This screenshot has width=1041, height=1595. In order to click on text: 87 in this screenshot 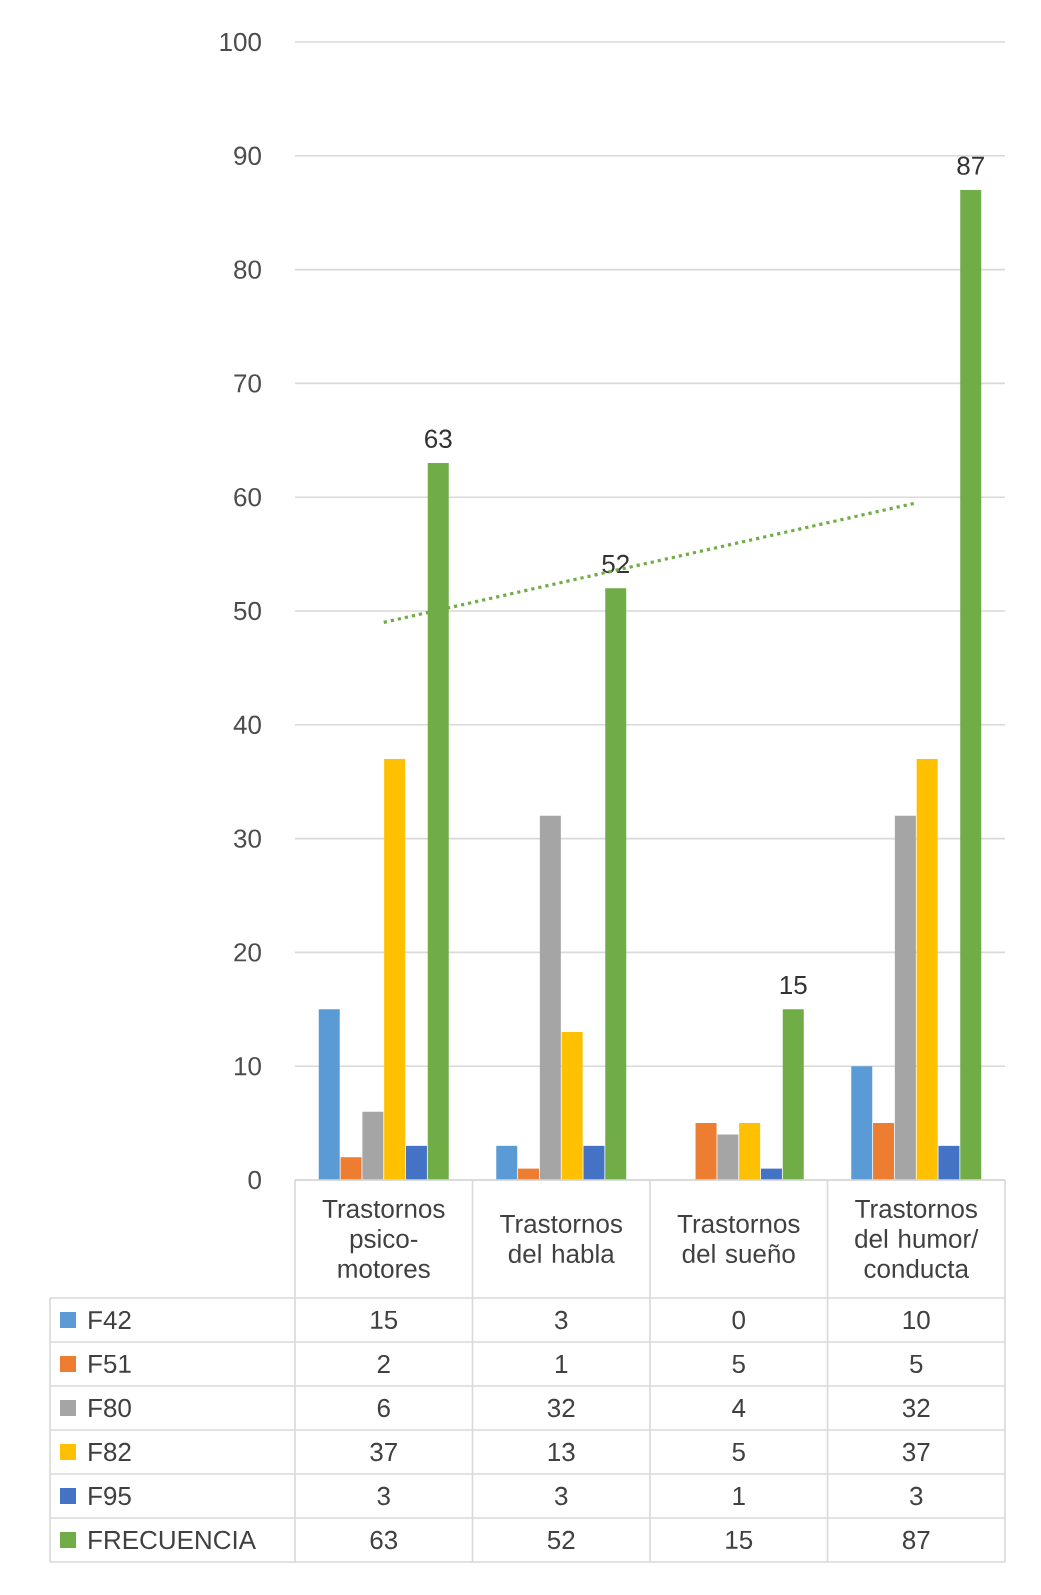, I will do `click(970, 165)`.